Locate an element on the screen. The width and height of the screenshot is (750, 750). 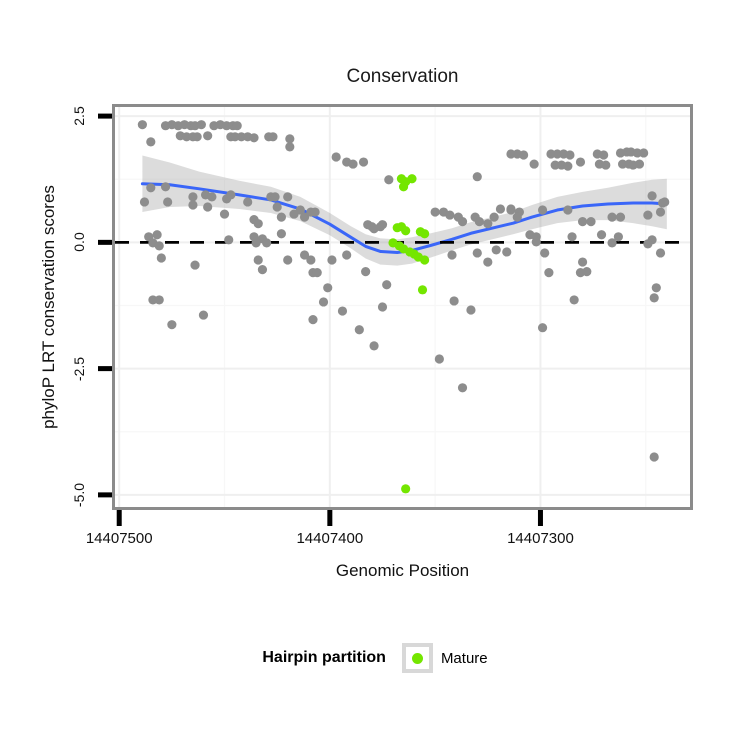
x-tick-mark is located at coordinates (540, 518).